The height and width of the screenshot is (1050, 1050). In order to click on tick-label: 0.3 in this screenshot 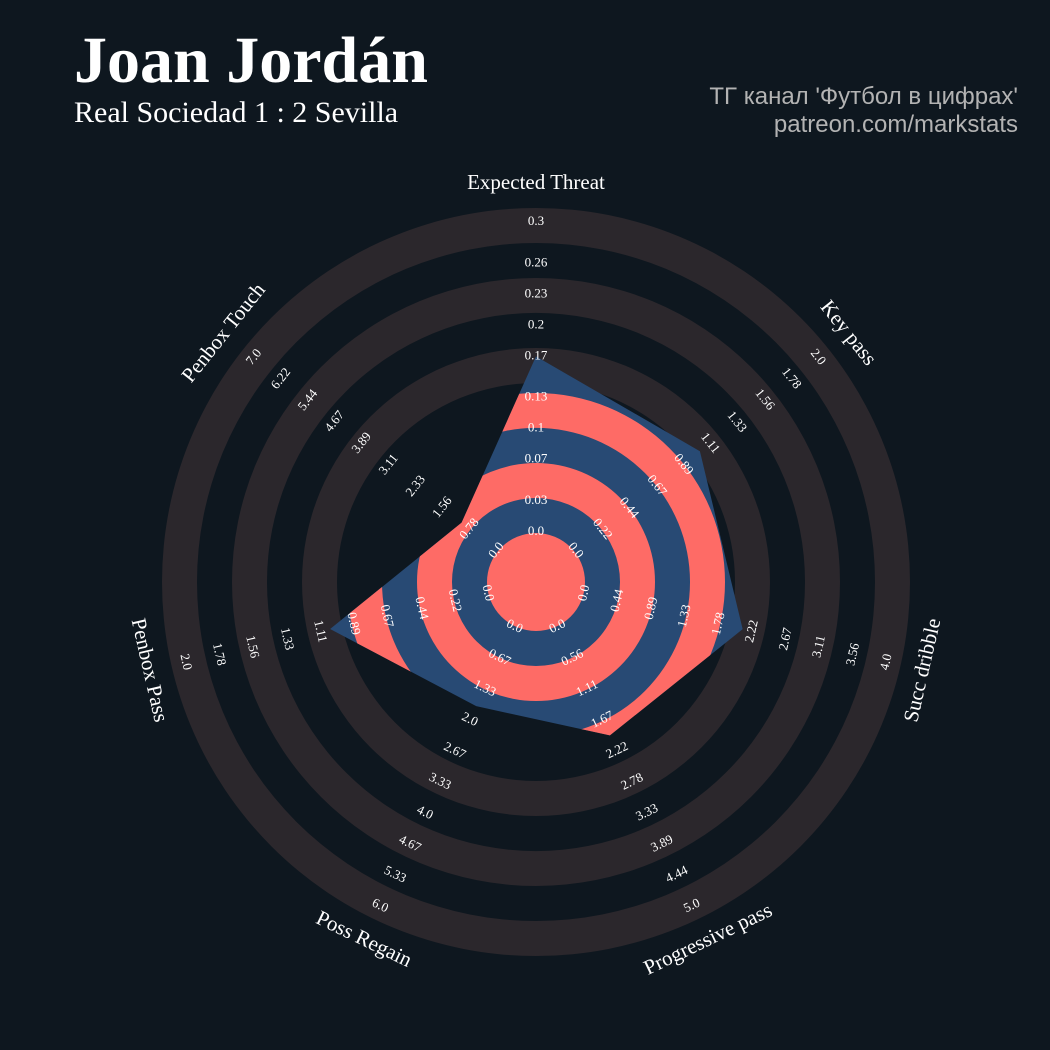, I will do `click(536, 220)`.